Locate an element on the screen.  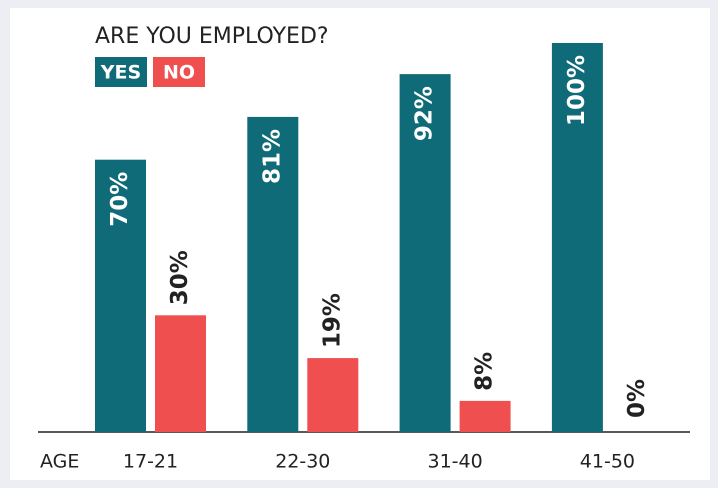
value-label: 19% is located at coordinates (332, 320).